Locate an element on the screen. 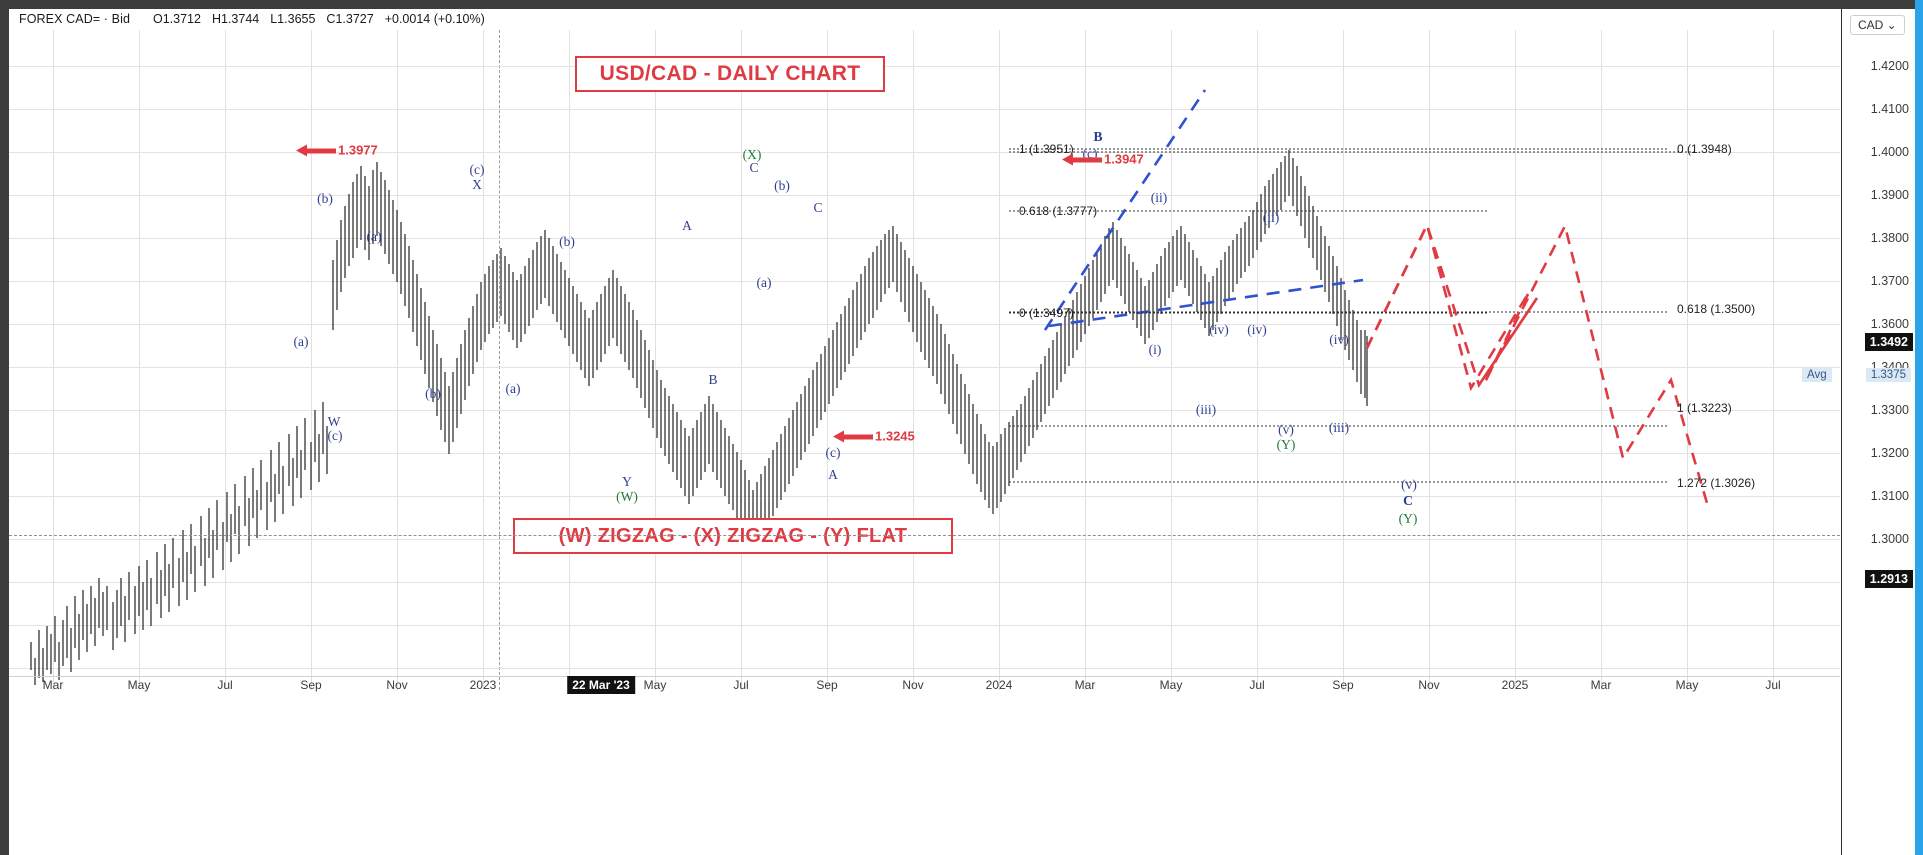 The width and height of the screenshot is (1923, 855). open-value: O1.3712 is located at coordinates (177, 19).